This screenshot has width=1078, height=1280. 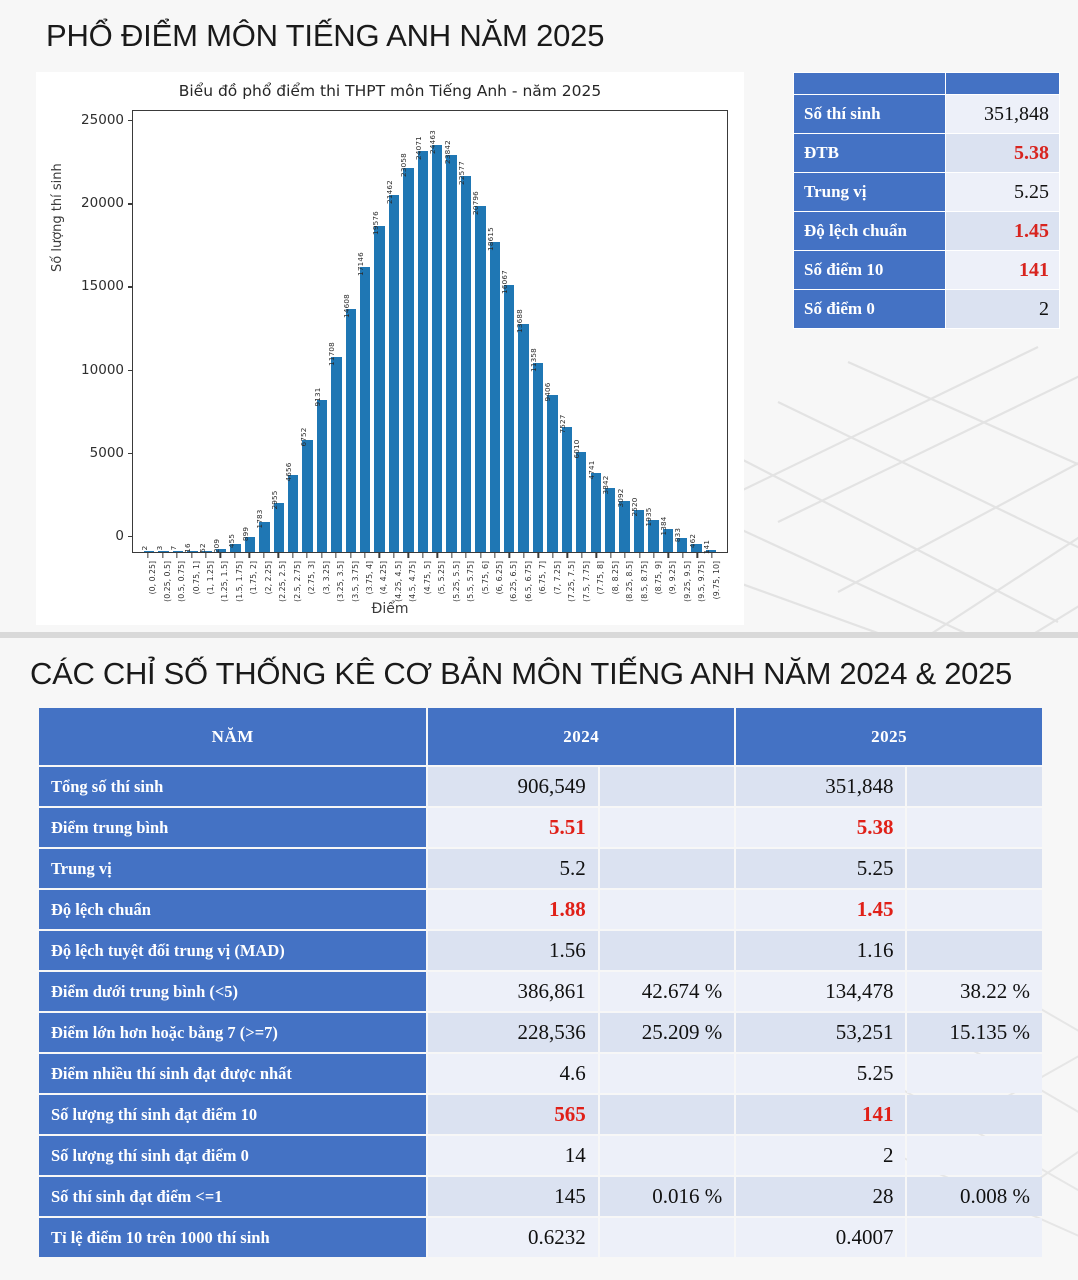 What do you see at coordinates (608, 514) in the screenshot?
I see `chart-bar: 3842` at bounding box center [608, 514].